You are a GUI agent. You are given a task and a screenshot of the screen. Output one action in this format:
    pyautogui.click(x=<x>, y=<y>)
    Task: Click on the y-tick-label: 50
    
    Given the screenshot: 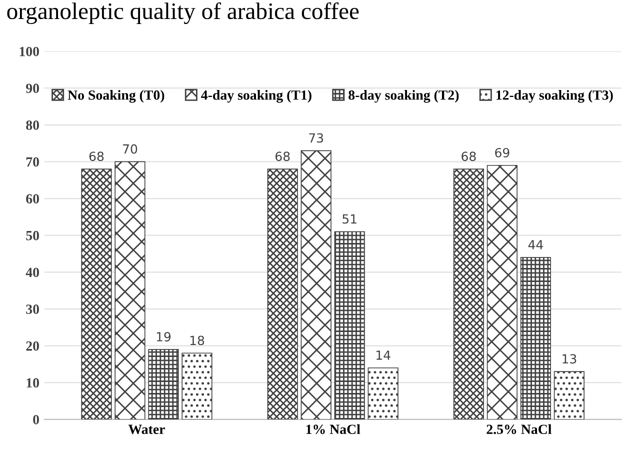 What is the action you would take?
    pyautogui.click(x=32, y=235)
    